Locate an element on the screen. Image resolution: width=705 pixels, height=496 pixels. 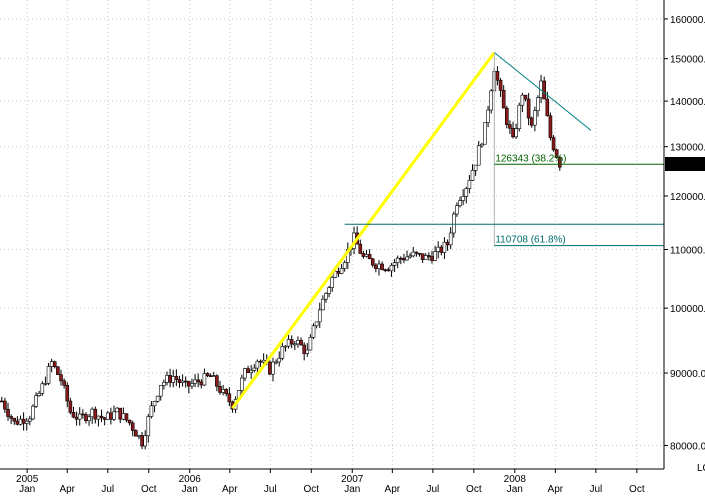
year-label: 2007 is located at coordinates (352, 479).